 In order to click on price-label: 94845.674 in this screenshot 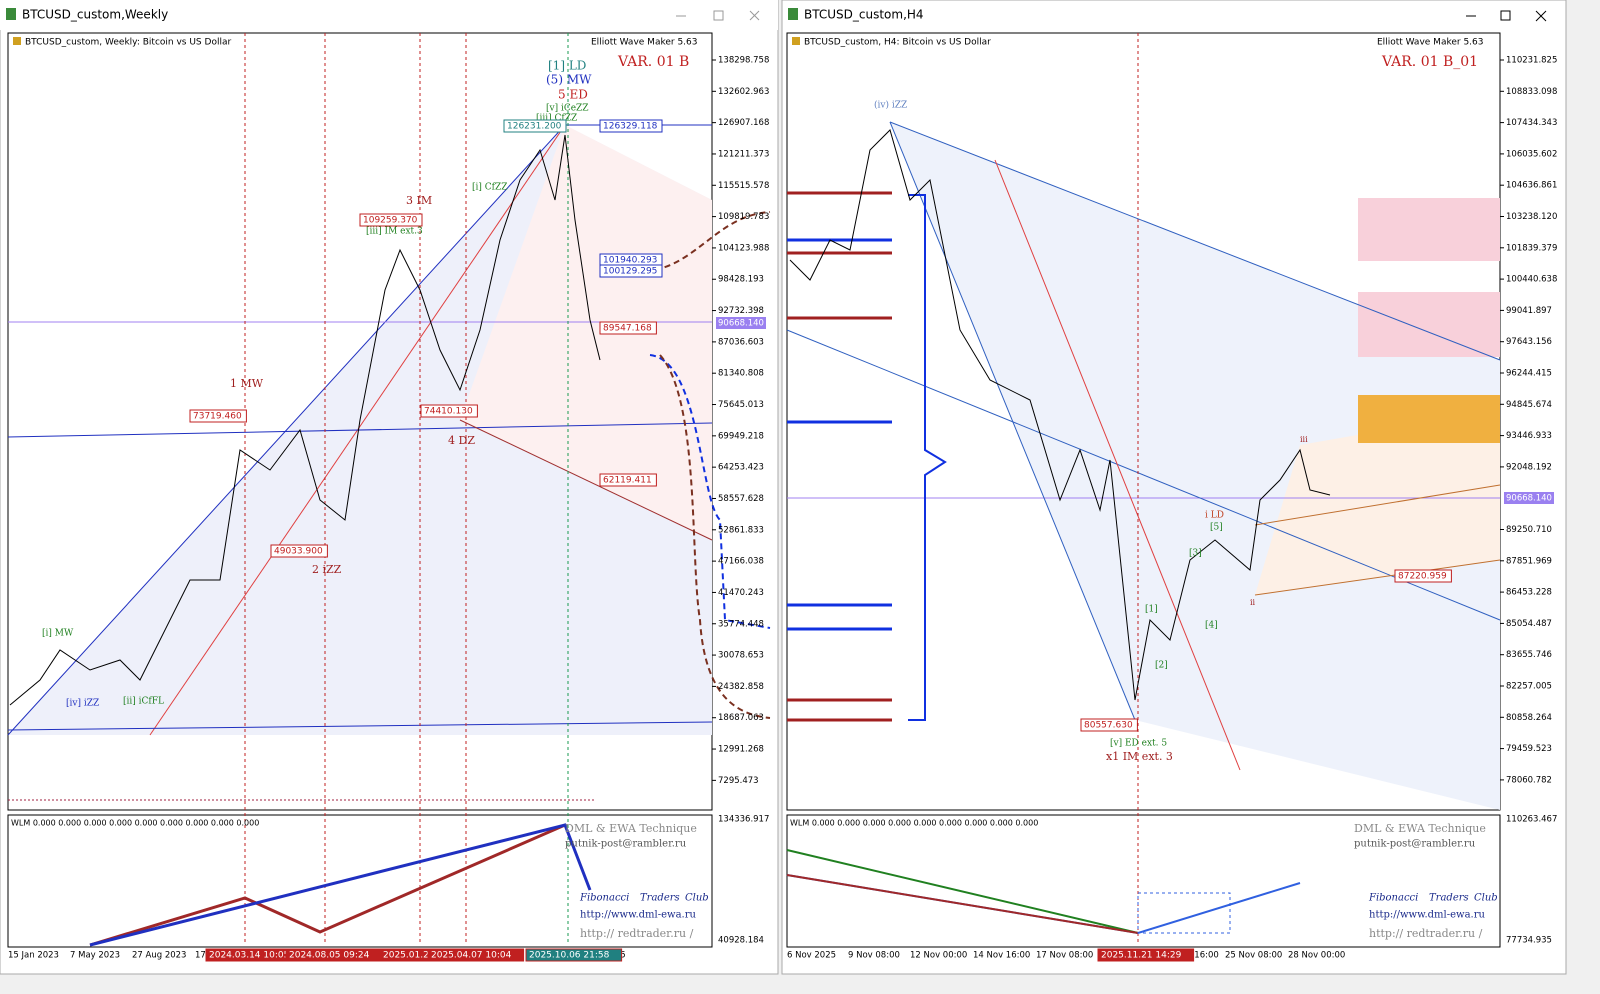, I will do `click(1529, 405)`.